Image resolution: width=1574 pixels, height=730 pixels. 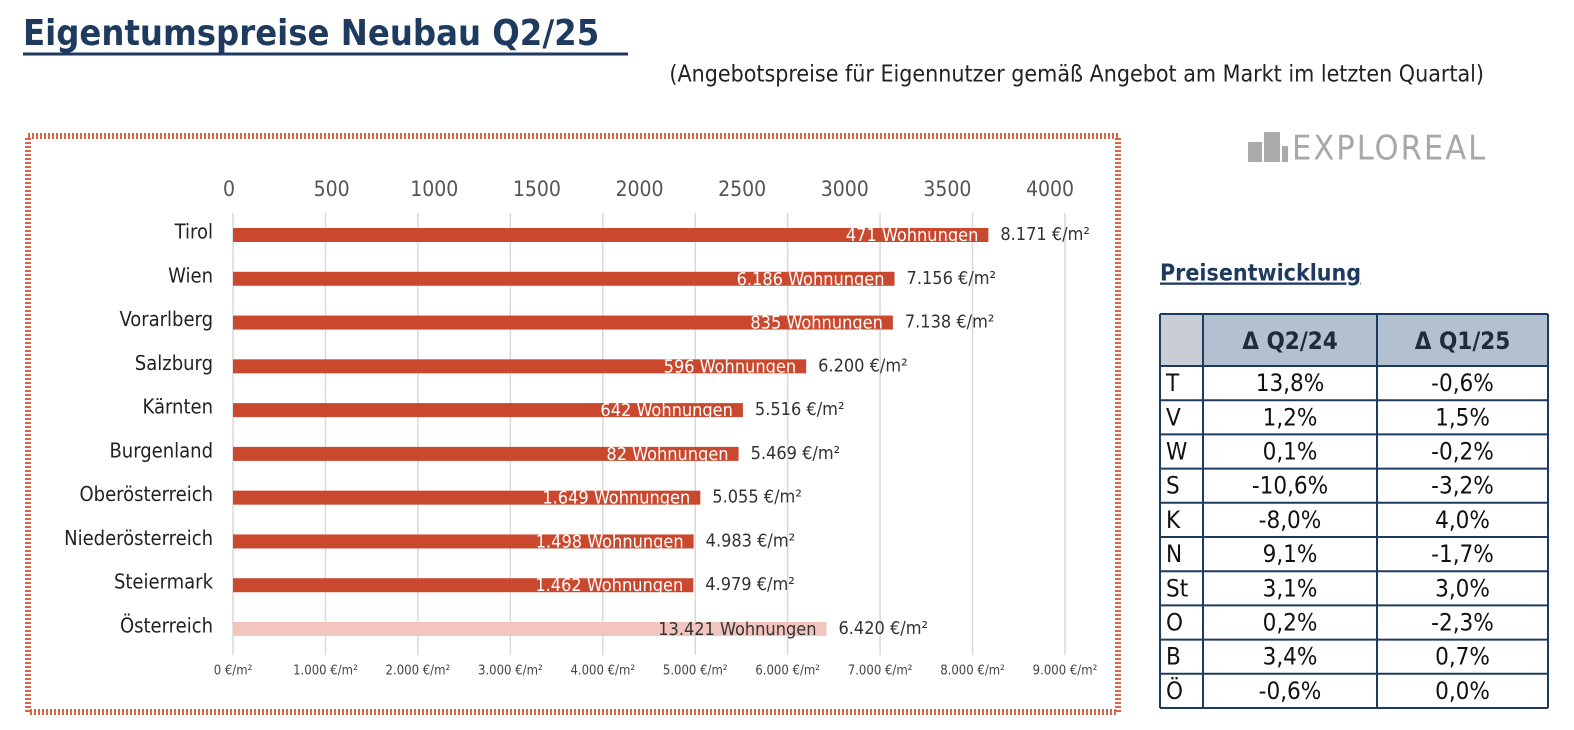 What do you see at coordinates (1173, 417) in the screenshot?
I see `table-cell: V` at bounding box center [1173, 417].